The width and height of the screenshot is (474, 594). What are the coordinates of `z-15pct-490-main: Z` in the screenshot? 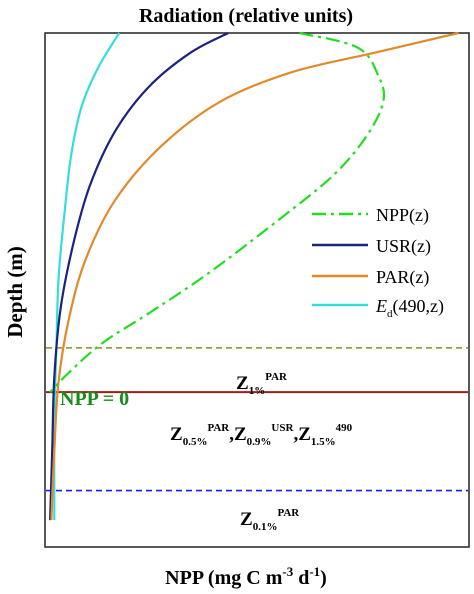 It's located at (304, 434).